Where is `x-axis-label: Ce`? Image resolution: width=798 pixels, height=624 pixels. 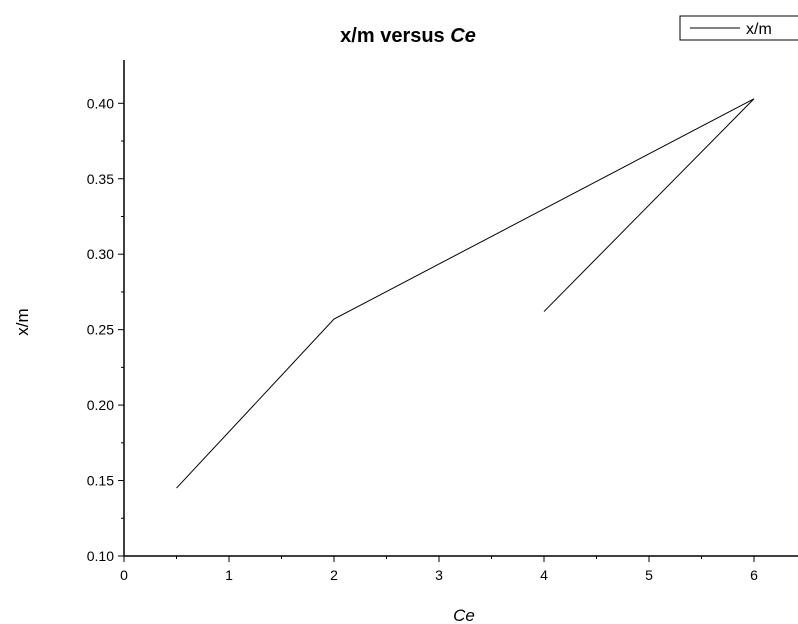
x-axis-label: Ce is located at coordinates (464, 615).